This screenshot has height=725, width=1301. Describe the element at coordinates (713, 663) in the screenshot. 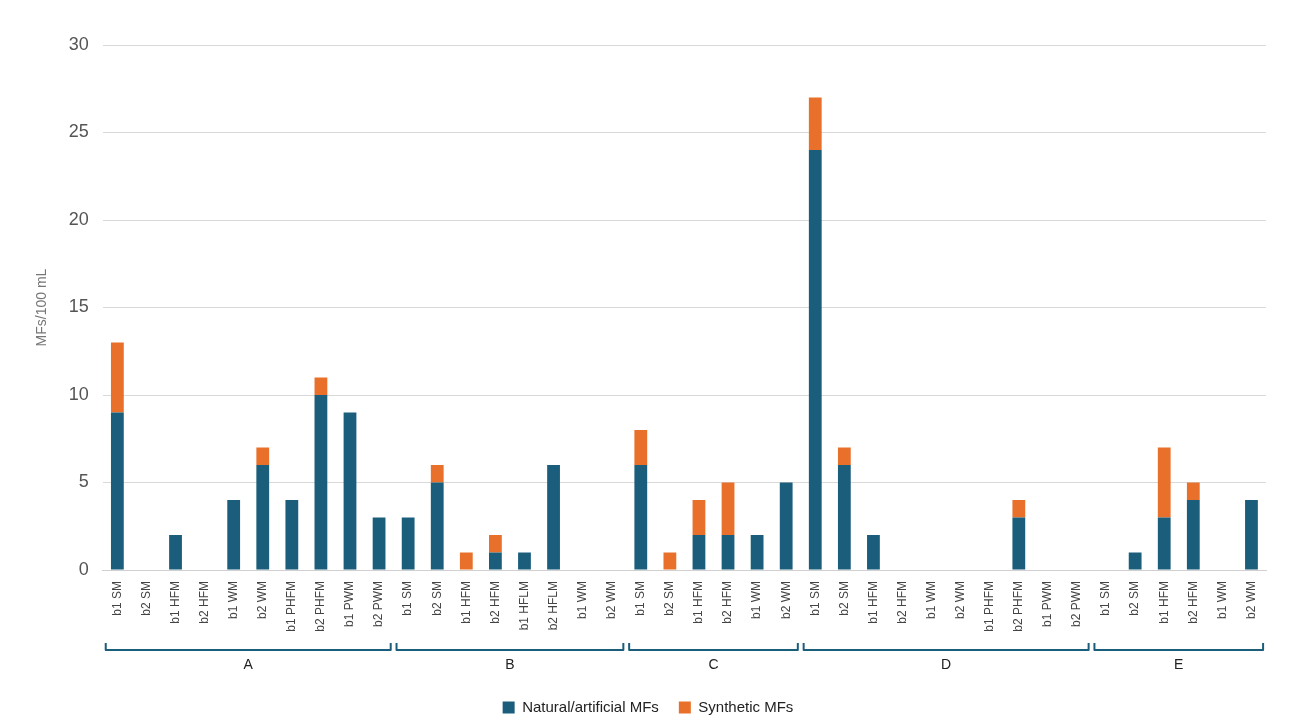

I see `text: C` at that location.